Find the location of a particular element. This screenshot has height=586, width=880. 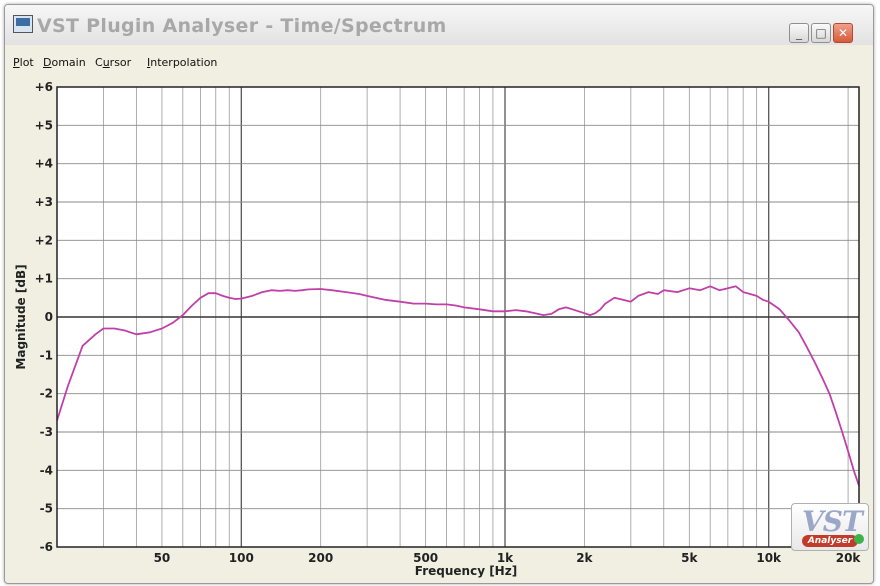

app-icon is located at coordinates (23, 24).